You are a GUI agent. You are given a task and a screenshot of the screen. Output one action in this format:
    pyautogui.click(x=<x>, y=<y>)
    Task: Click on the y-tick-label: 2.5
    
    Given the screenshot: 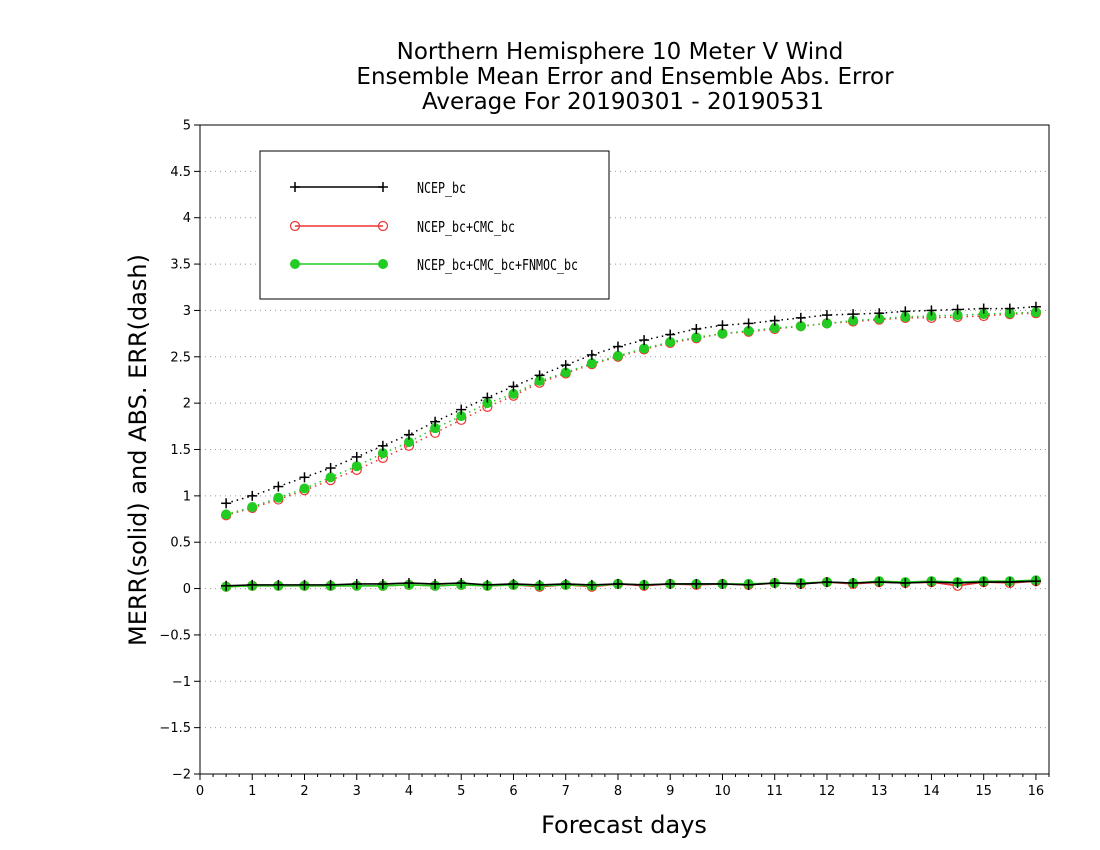 What is the action you would take?
    pyautogui.click(x=180, y=357)
    